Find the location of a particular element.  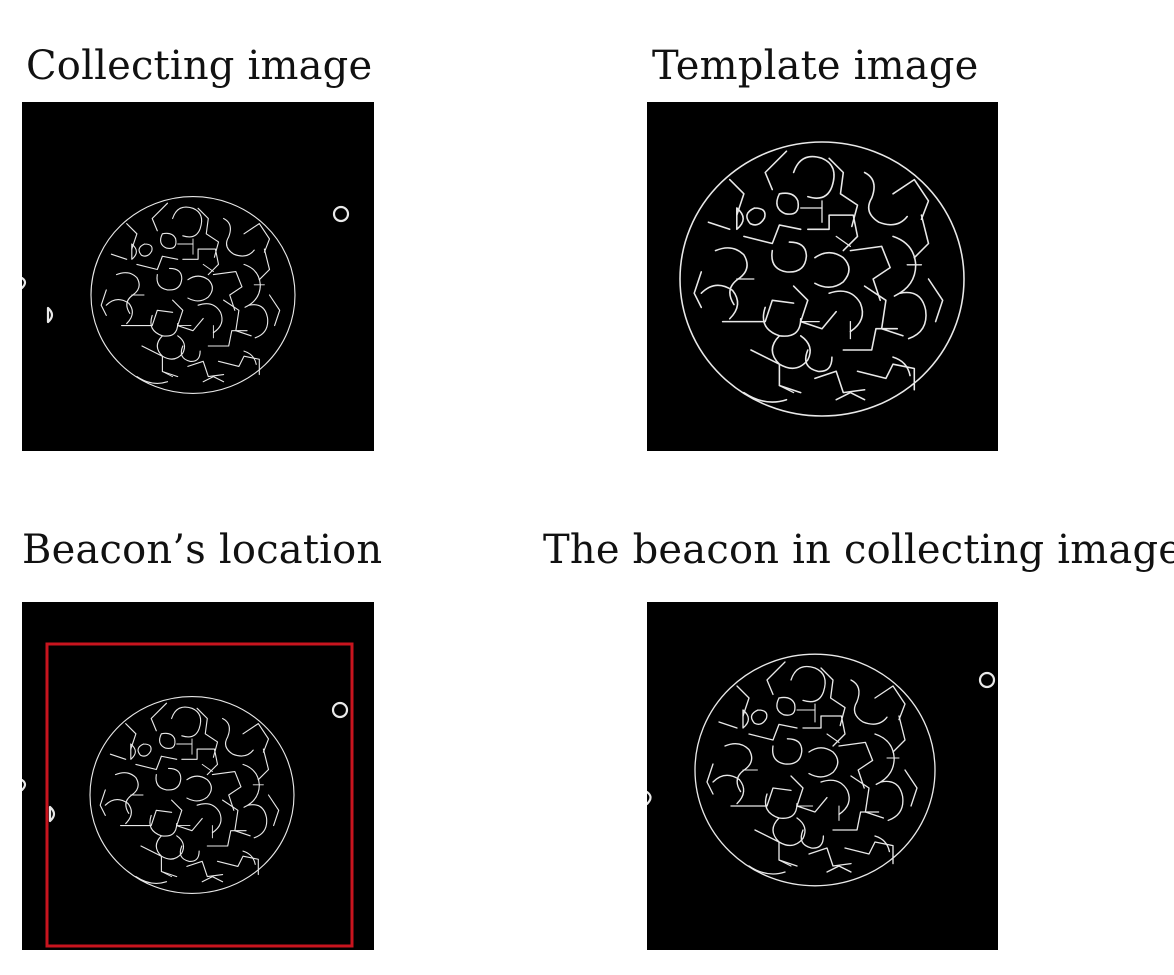

detection-box is located at coordinates (199, 795).